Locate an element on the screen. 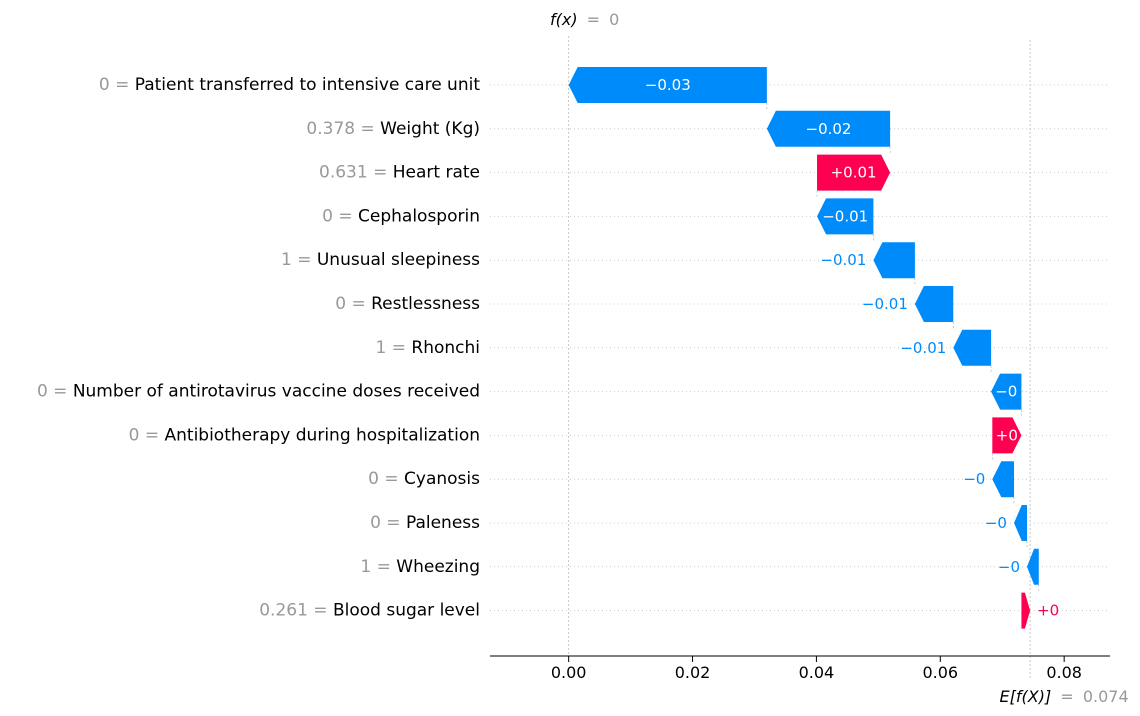 Image resolution: width=1140 pixels, height=716 pixels. fx-annotation: f(x) = 0 is located at coordinates (584, 19).